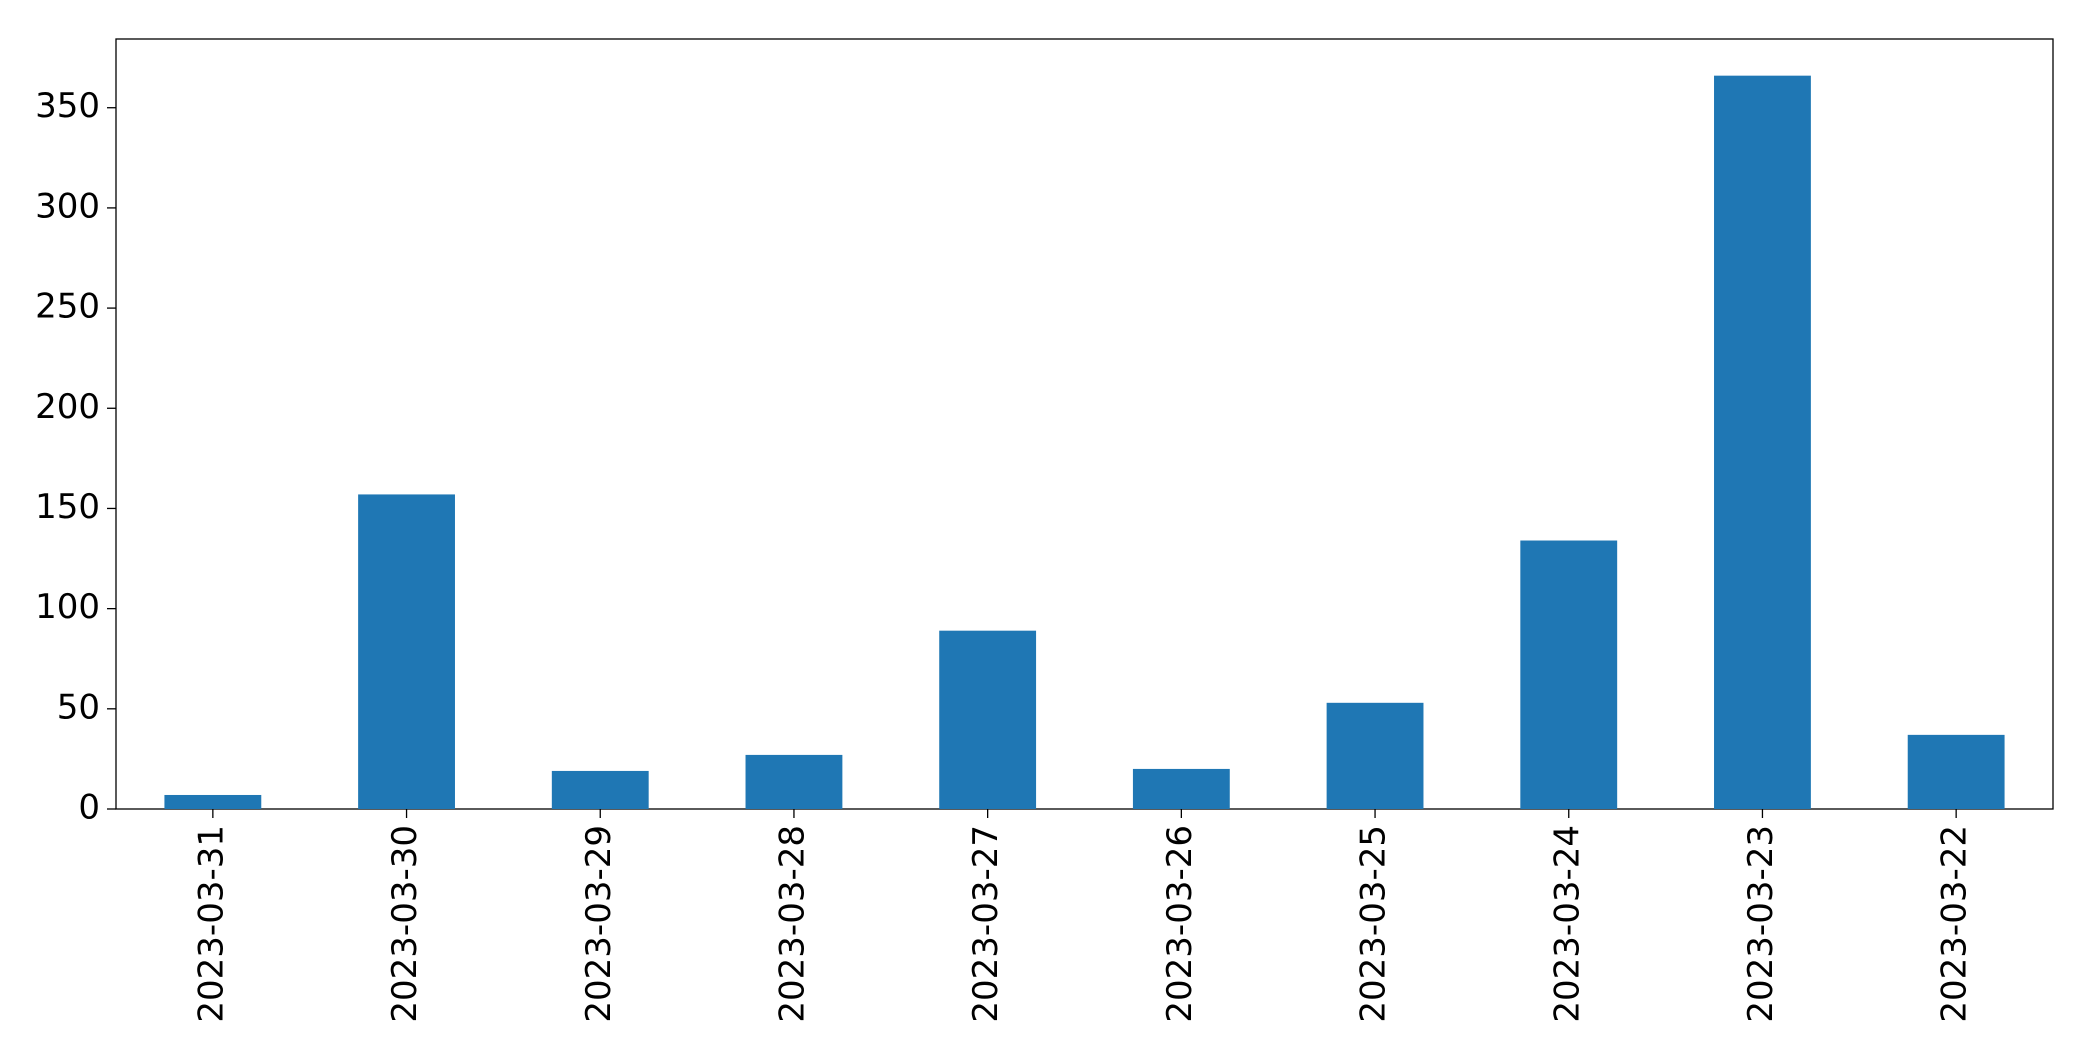 The width and height of the screenshot is (2093, 1061). Describe the element at coordinates (67, 206) in the screenshot. I see `y-tick-label: 300` at that location.